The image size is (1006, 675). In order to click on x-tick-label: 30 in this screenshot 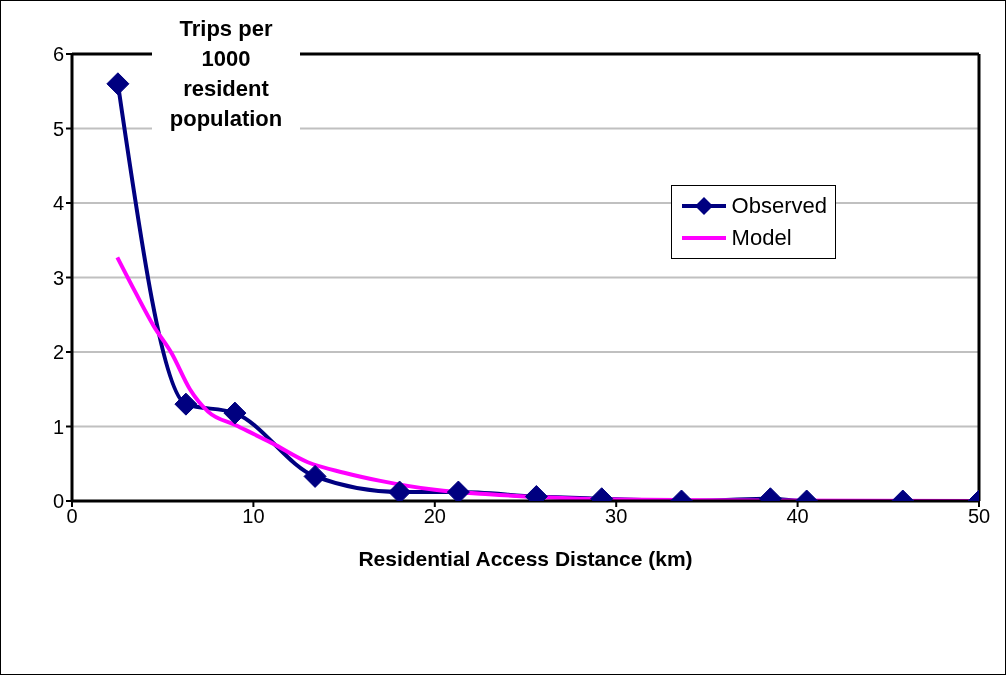, I will do `click(616, 516)`.